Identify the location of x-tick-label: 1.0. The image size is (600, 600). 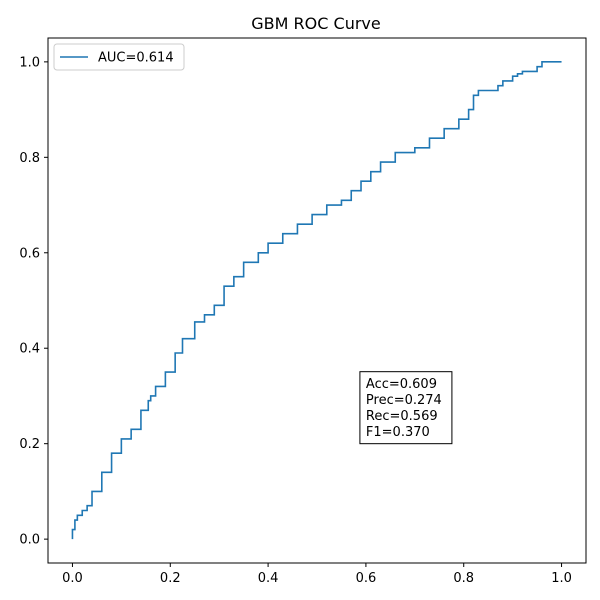
(561, 578).